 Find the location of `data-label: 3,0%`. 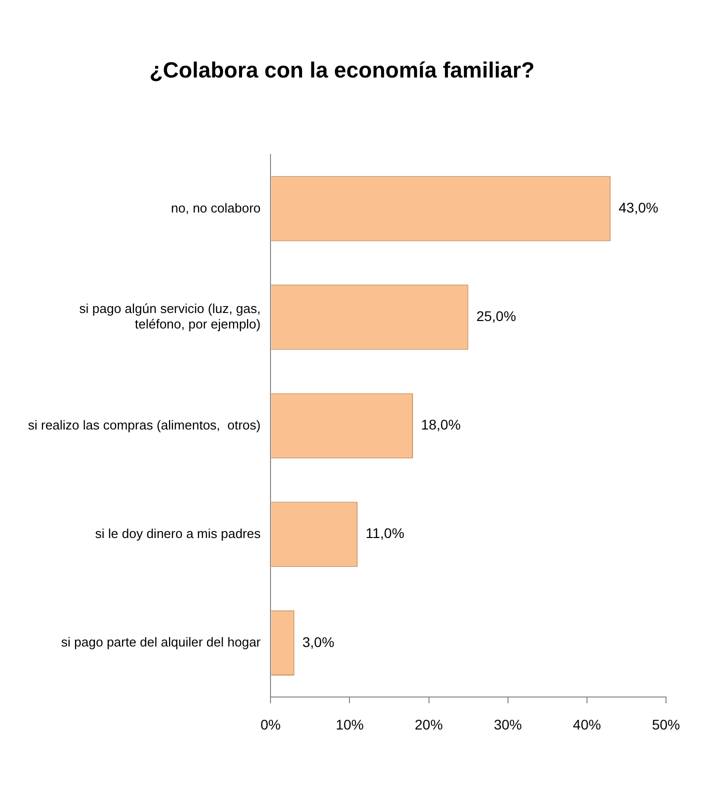

data-label: 3,0% is located at coordinates (318, 642).